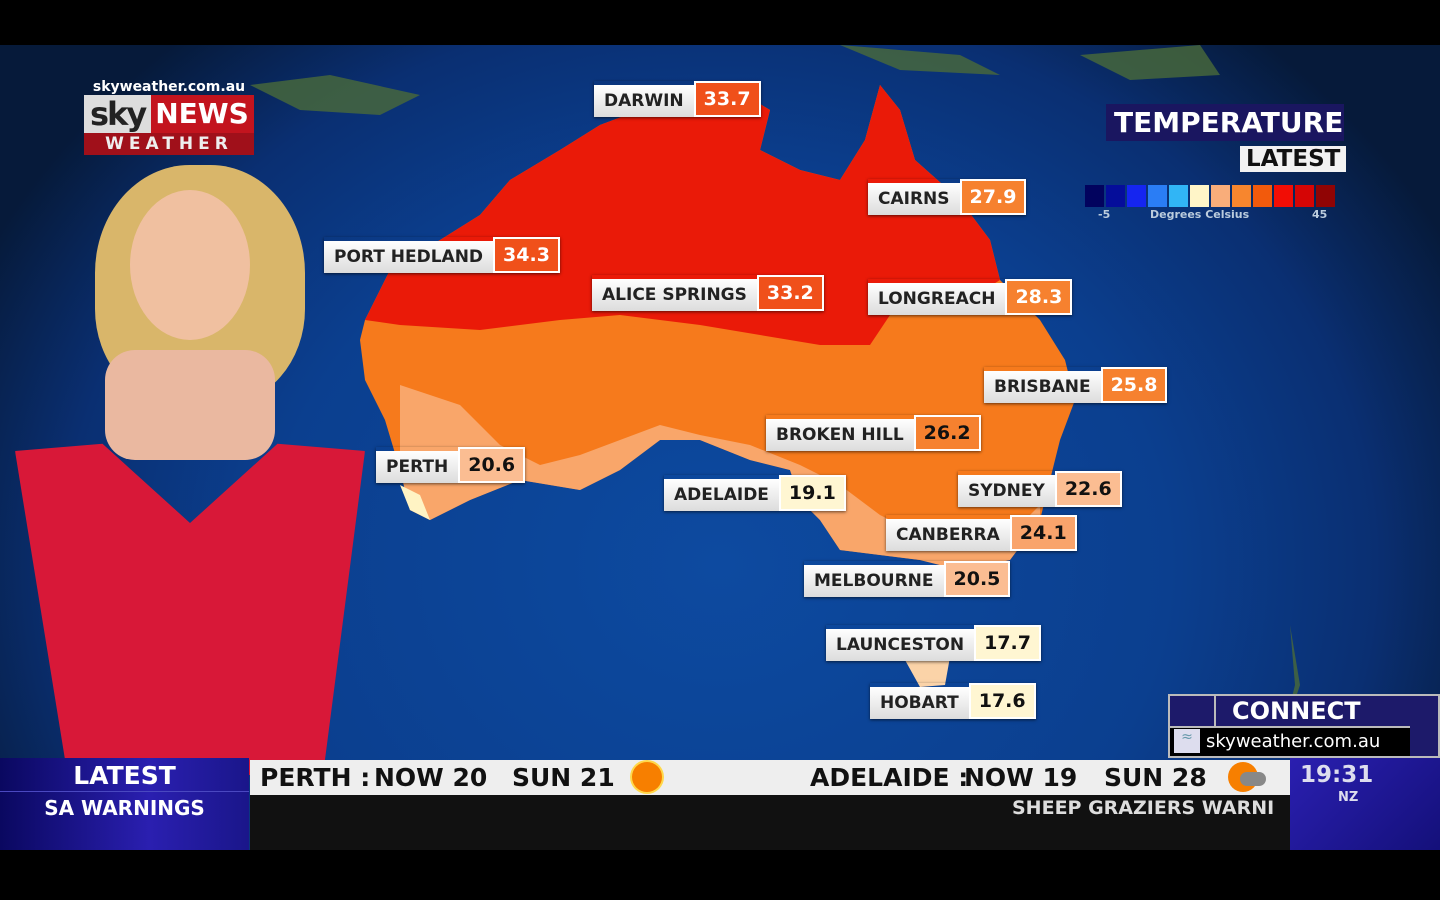 The width and height of the screenshot is (1440, 900). What do you see at coordinates (812, 493) in the screenshot?
I see `temperature-value: 19.1` at bounding box center [812, 493].